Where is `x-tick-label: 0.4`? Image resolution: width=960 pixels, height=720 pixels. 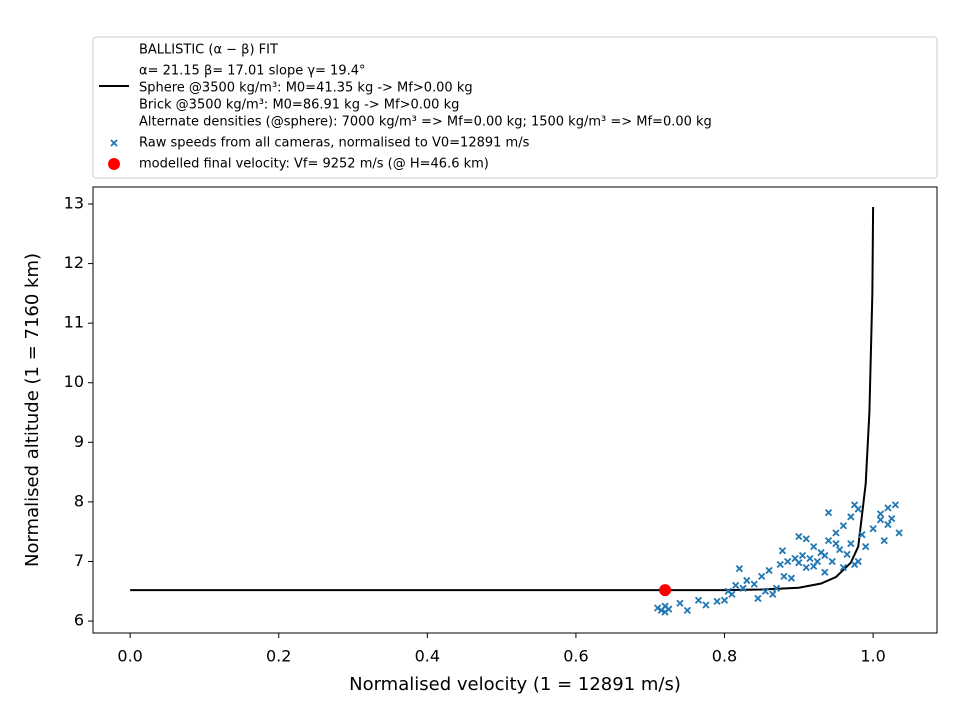 x-tick-label: 0.4 is located at coordinates (427, 656).